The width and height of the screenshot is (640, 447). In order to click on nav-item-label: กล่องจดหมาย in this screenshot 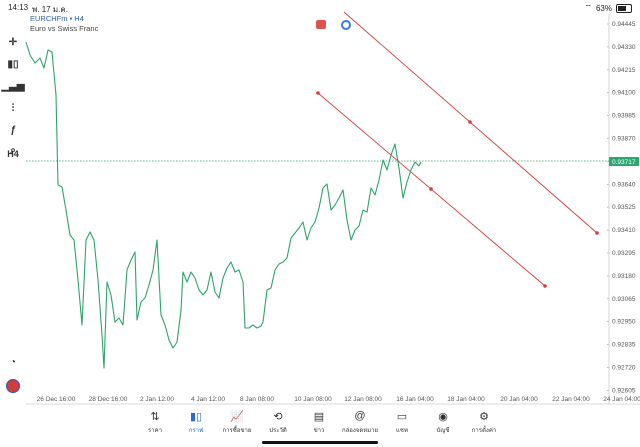, I will do `click(360, 431)`.